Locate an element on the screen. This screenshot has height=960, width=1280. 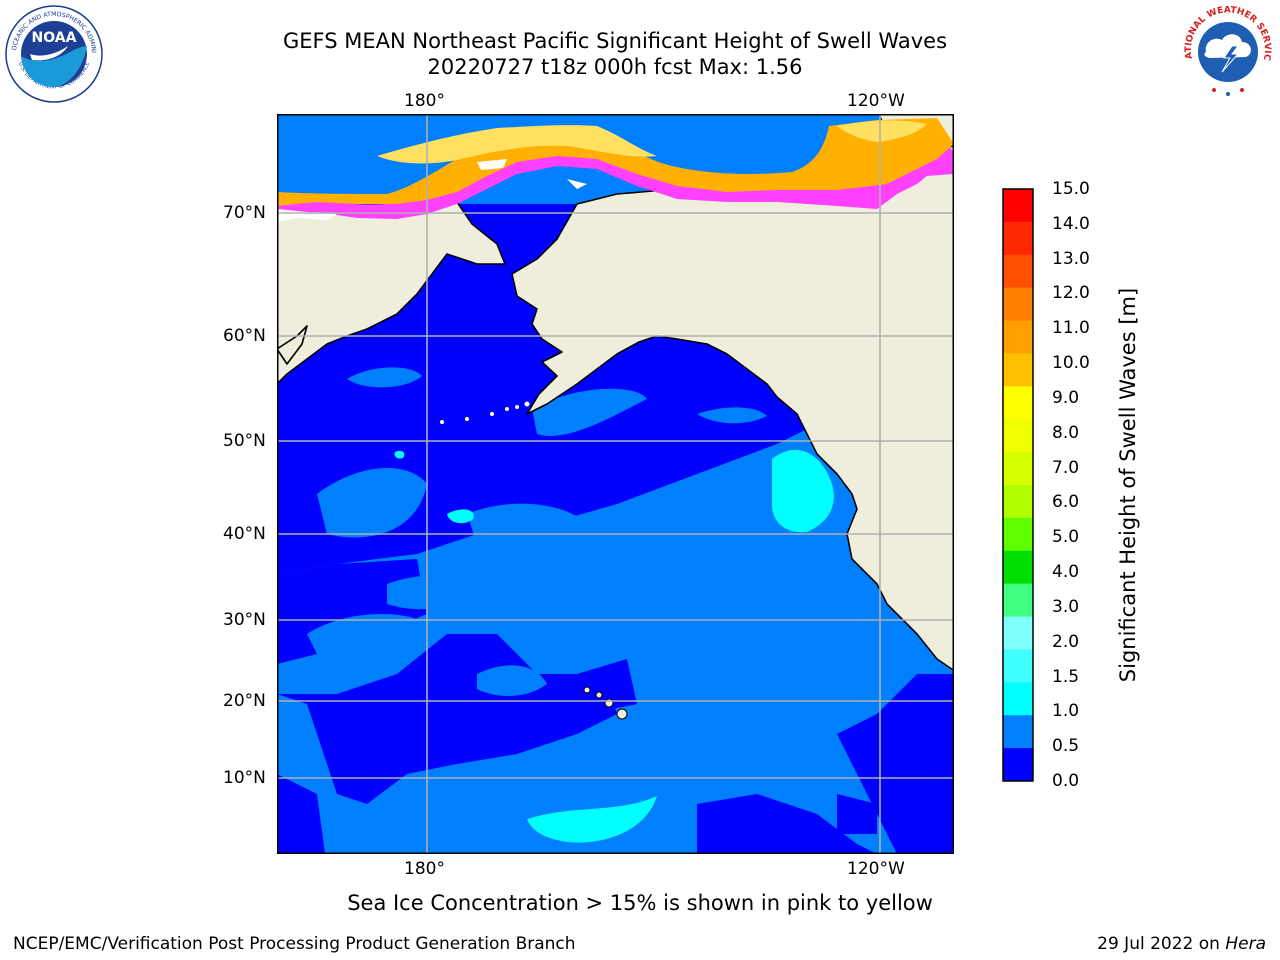
colorbar-tick-label: 1.0 is located at coordinates (1066, 711).